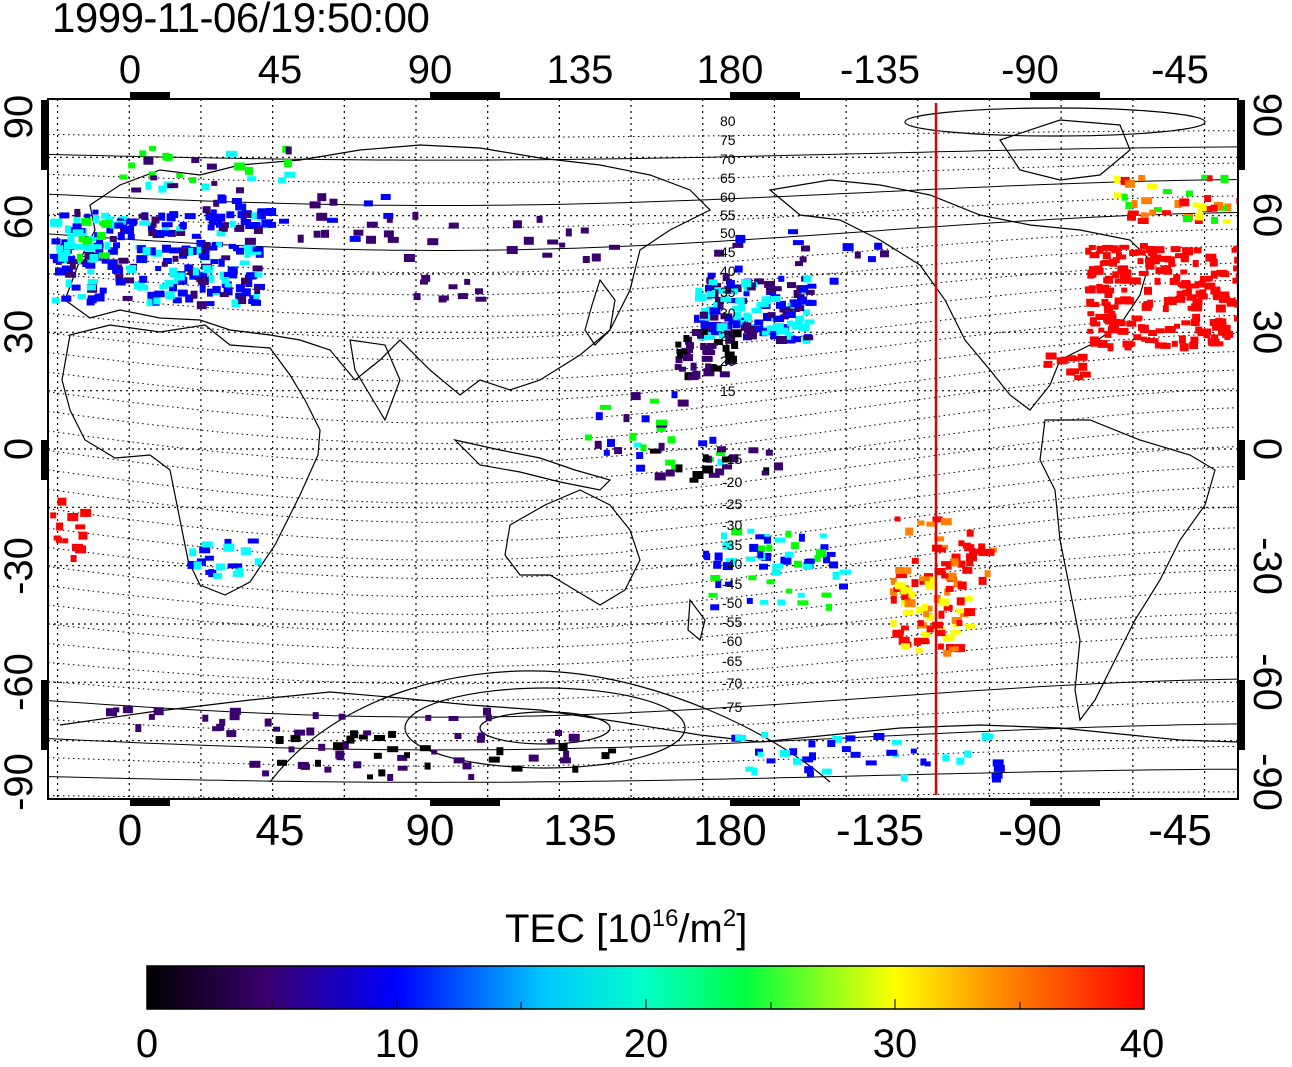 Image resolution: width=1292 pixels, height=1067 pixels. What do you see at coordinates (732, 661) in the screenshot?
I see `contour-label: -65` at bounding box center [732, 661].